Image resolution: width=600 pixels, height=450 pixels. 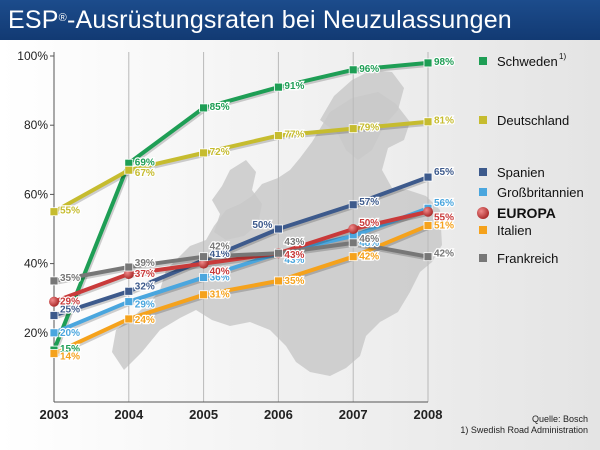 I want to click on data-label-frankreich: 39%, so click(x=145, y=263).